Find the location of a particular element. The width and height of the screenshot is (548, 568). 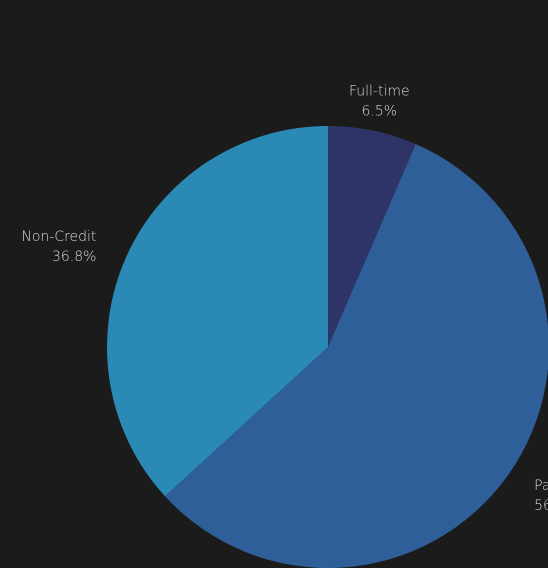

slice-label-part-time: Part-time 56.7% is located at coordinates (541, 496).